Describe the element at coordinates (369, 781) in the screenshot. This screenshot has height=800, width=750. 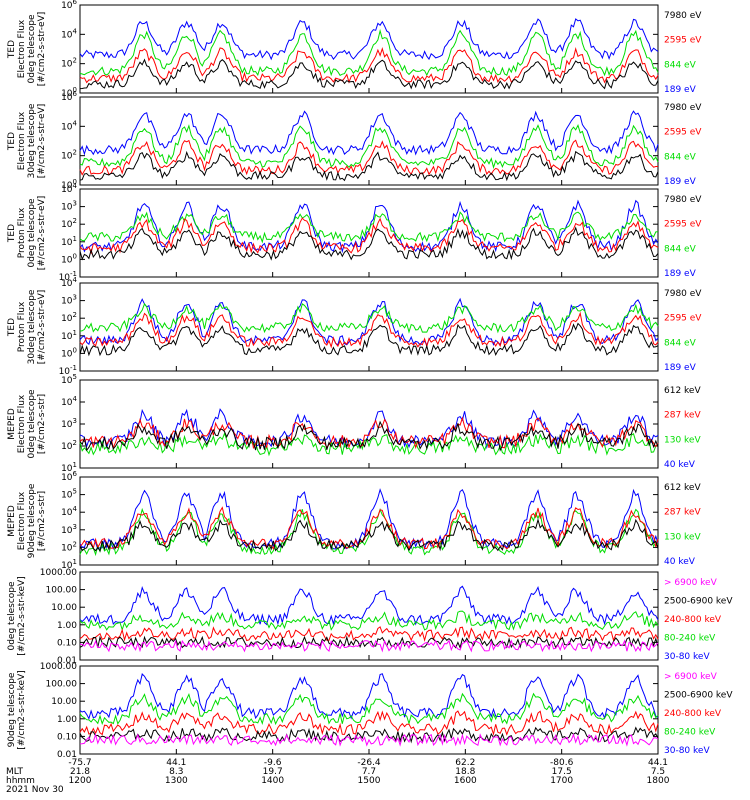
I see `x-tick-label: 1500` at that location.